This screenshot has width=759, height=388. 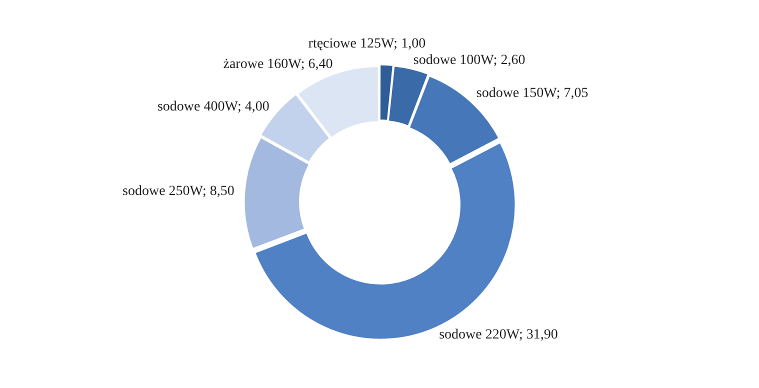 I want to click on slice-label: sodowe 250W; 8,50, so click(x=178, y=192).